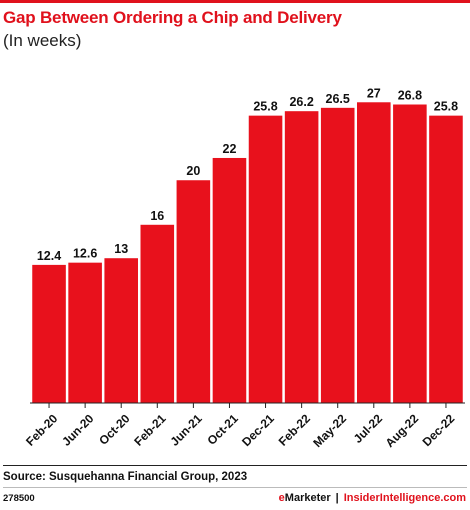 The height and width of the screenshot is (510, 470). What do you see at coordinates (410, 96) in the screenshot?
I see `value-label-aug-22: 26.8` at bounding box center [410, 96].